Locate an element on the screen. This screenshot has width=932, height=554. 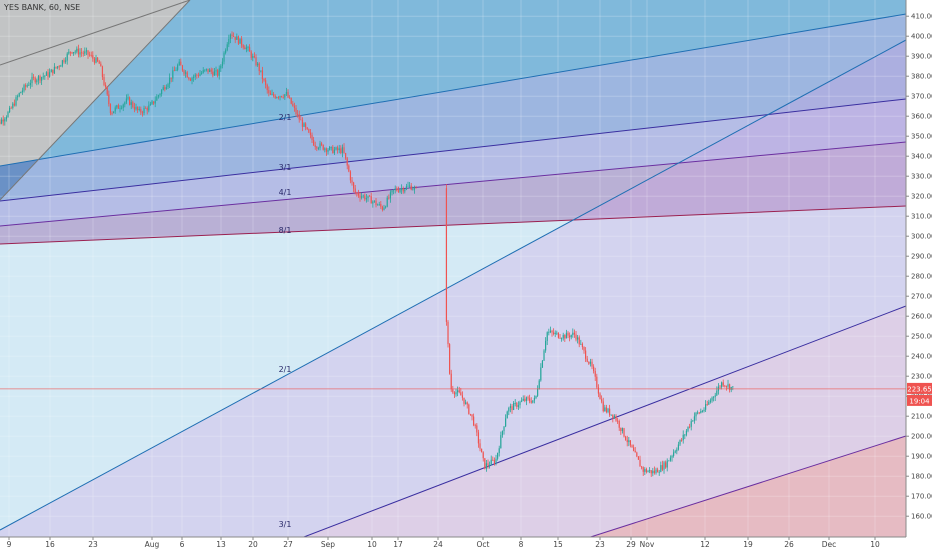
y-tick-label: 310.00 is located at coordinates (921, 217).